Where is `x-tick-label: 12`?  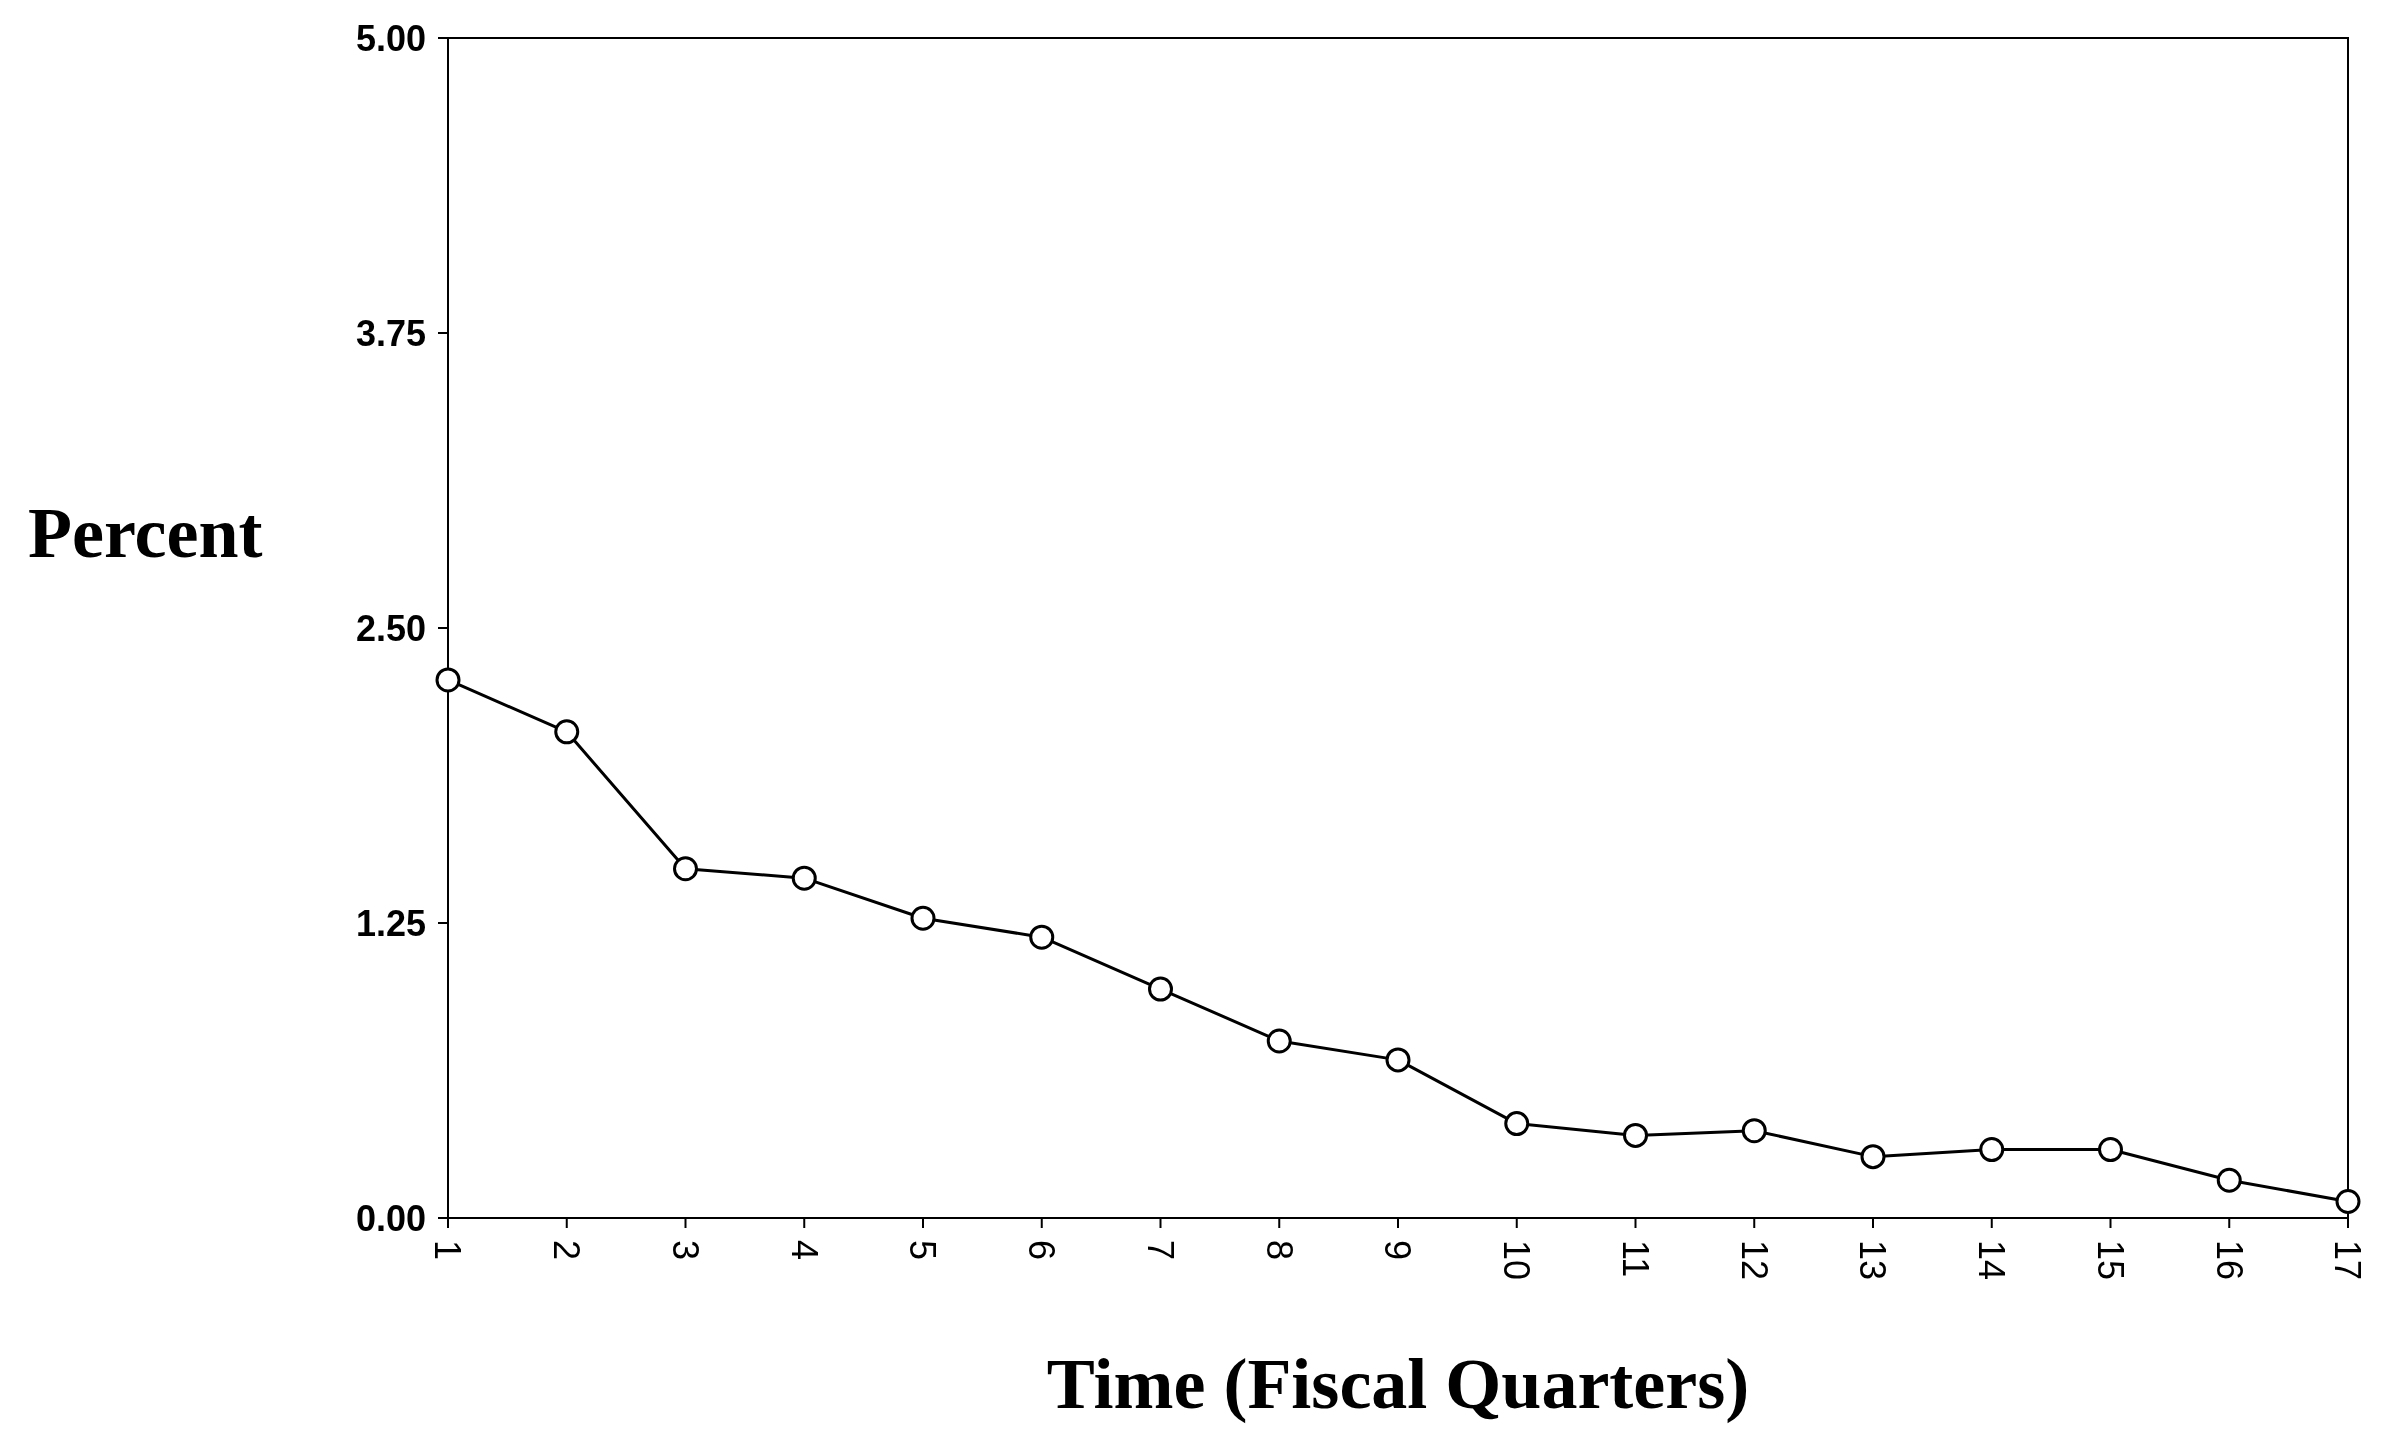 x-tick-label: 12 is located at coordinates (1754, 1260).